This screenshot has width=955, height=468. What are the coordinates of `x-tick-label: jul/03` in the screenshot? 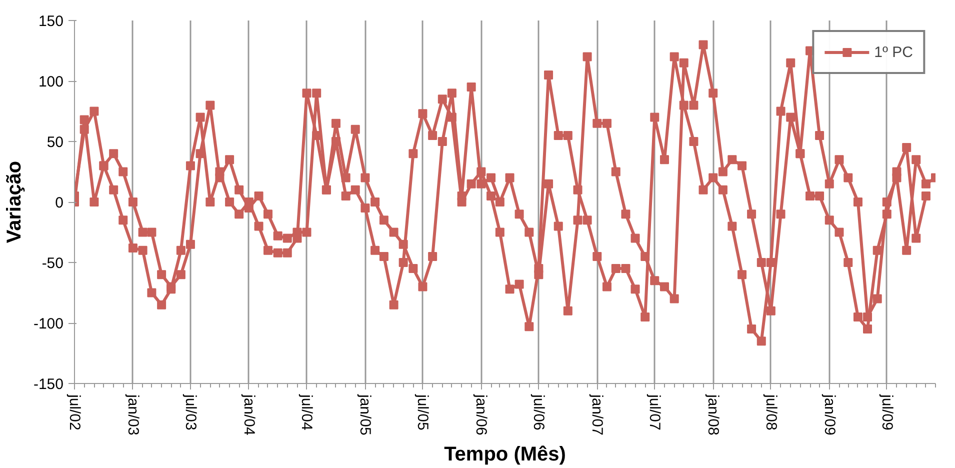 It's located at (190, 412).